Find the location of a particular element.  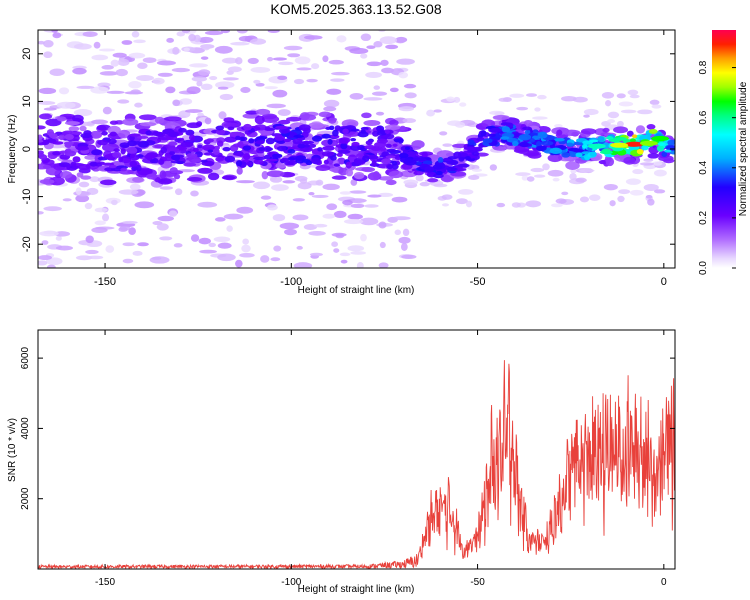

x-tick-label: 0 is located at coordinates (664, 582).